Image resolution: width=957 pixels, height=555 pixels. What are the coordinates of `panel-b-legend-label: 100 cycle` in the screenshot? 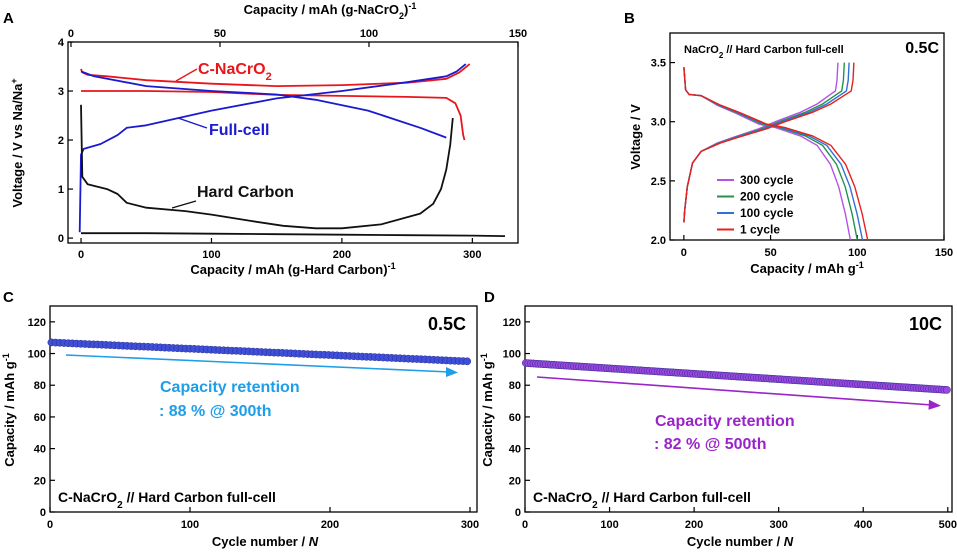 It's located at (767, 213).